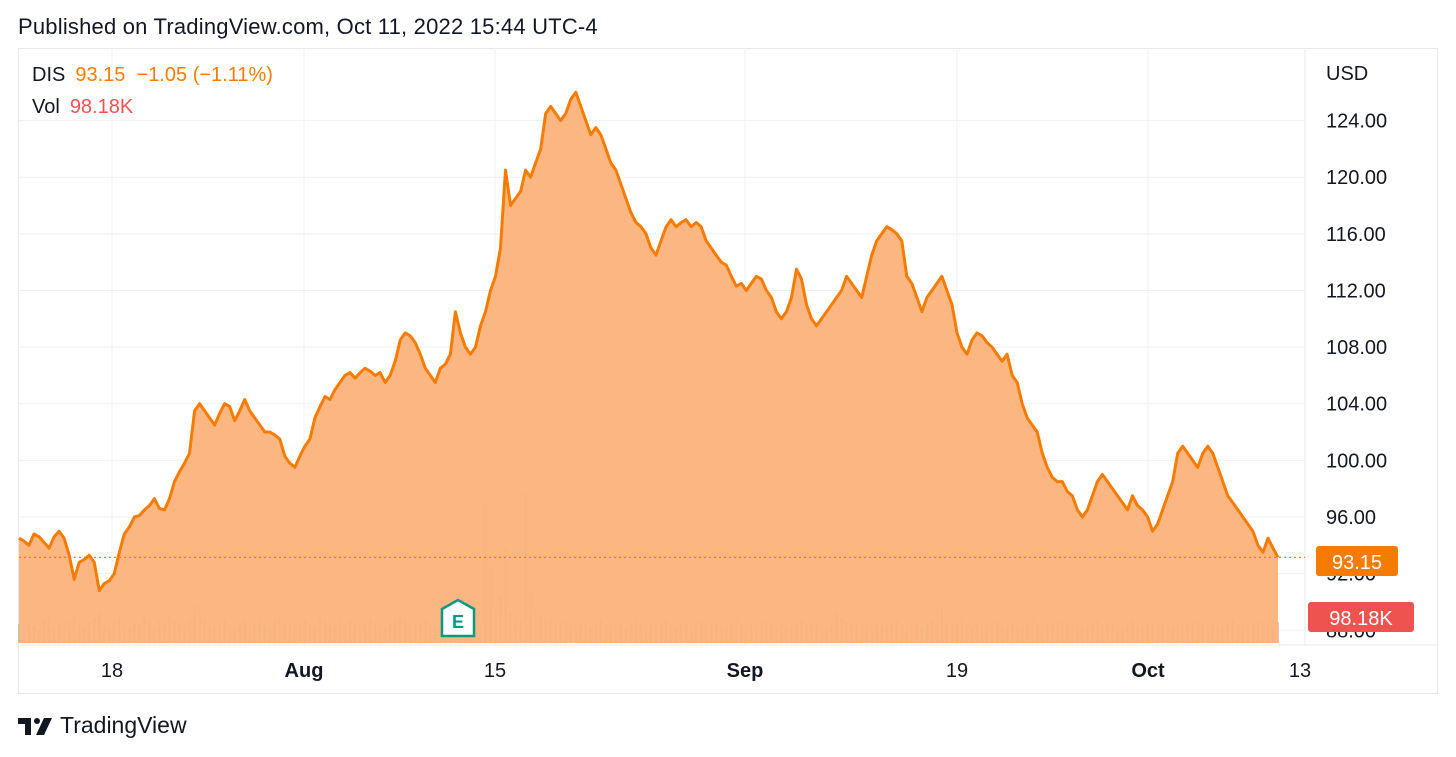 The height and width of the screenshot is (757, 1456). Describe the element at coordinates (304, 671) in the screenshot. I see `x-tick-label: Aug` at that location.